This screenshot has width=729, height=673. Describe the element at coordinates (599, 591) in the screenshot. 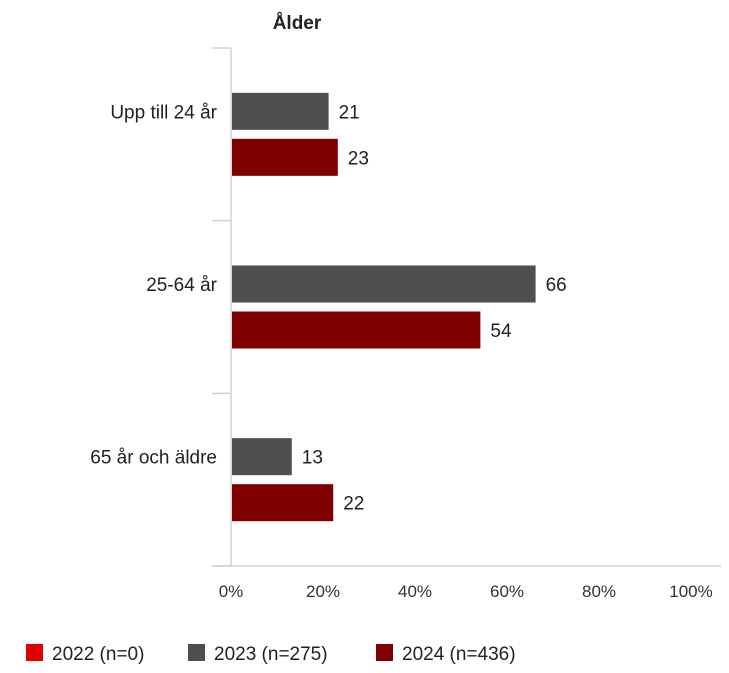

I see `x-tick-label: 80%` at that location.